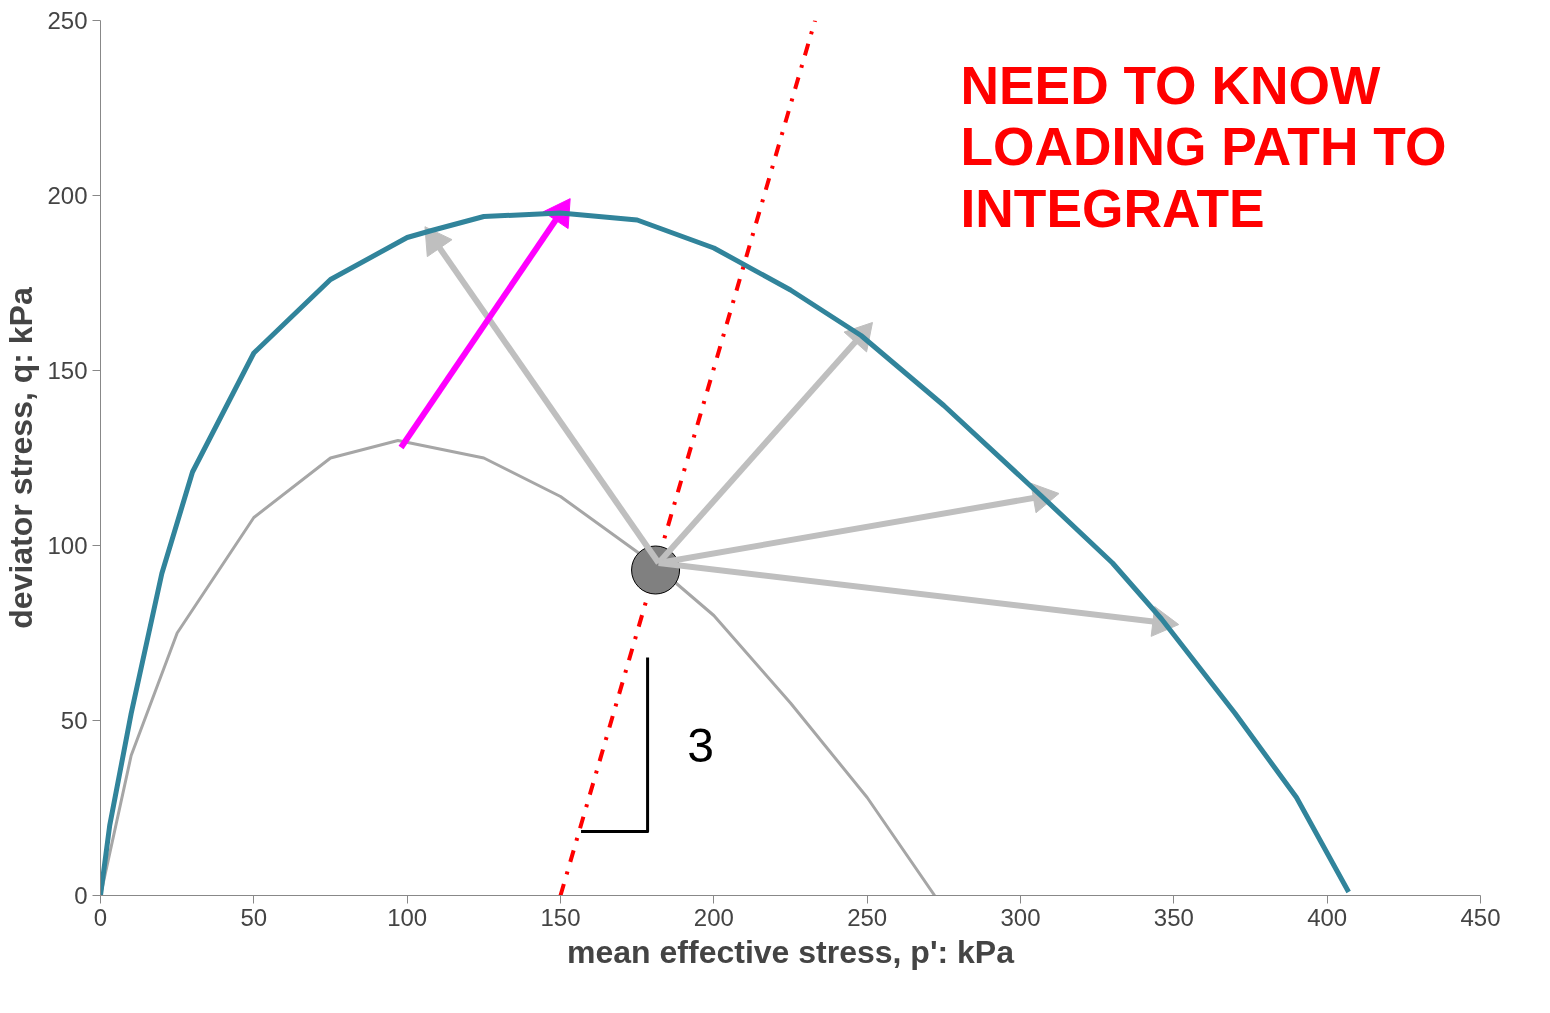 Image resolution: width=1550 pixels, height=1013 pixels. I want to click on x-tick-label: 400, so click(1327, 917).